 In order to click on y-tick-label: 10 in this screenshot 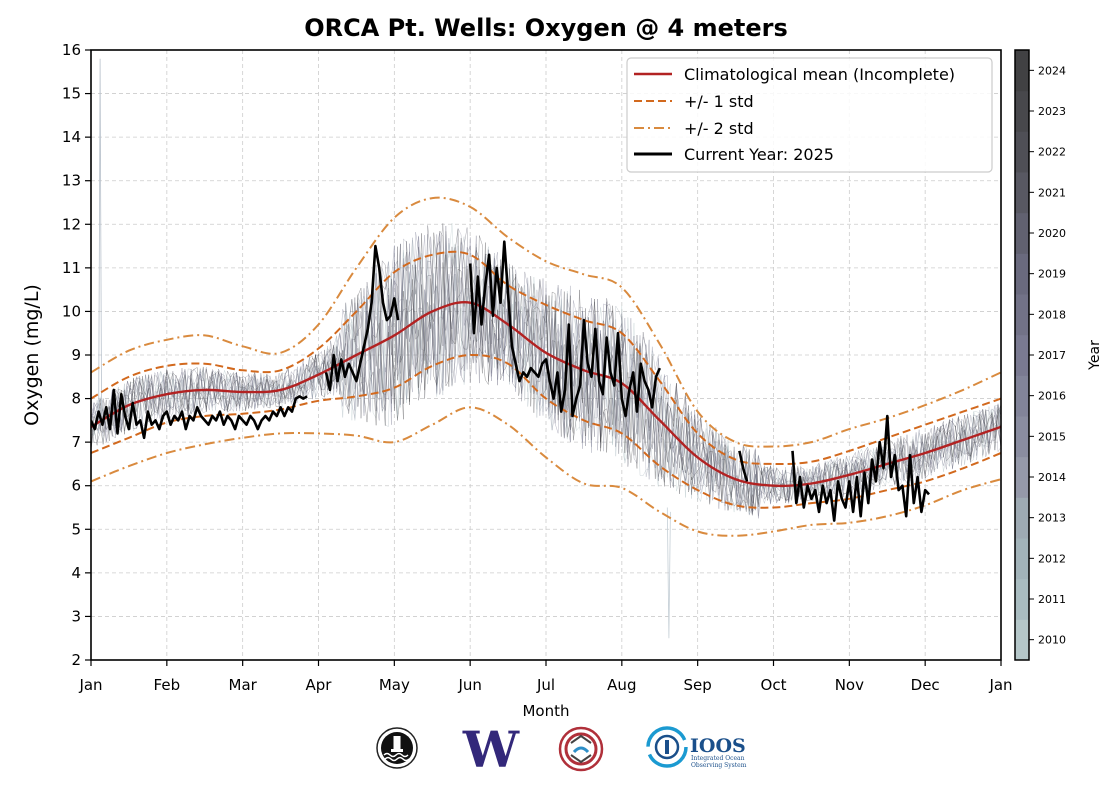, I will do `click(71, 311)`.